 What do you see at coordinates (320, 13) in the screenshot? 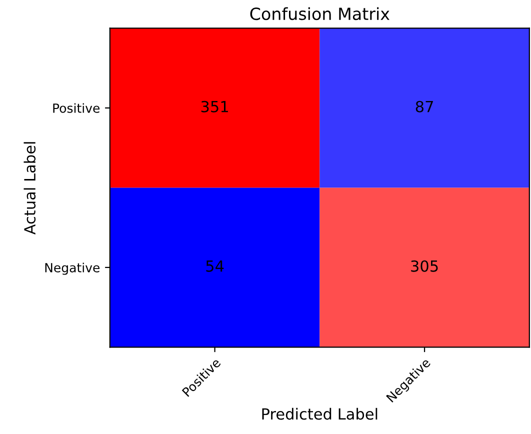
I see `chart-title: Confusion Matrix` at bounding box center [320, 13].